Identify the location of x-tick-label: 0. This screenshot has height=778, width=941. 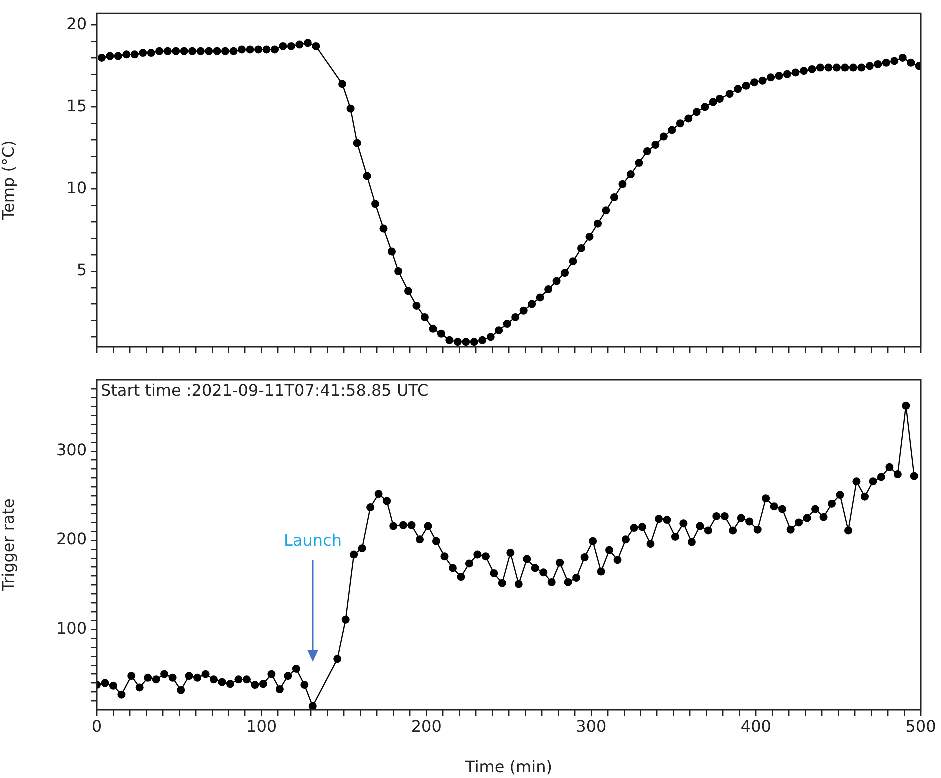
(97, 726).